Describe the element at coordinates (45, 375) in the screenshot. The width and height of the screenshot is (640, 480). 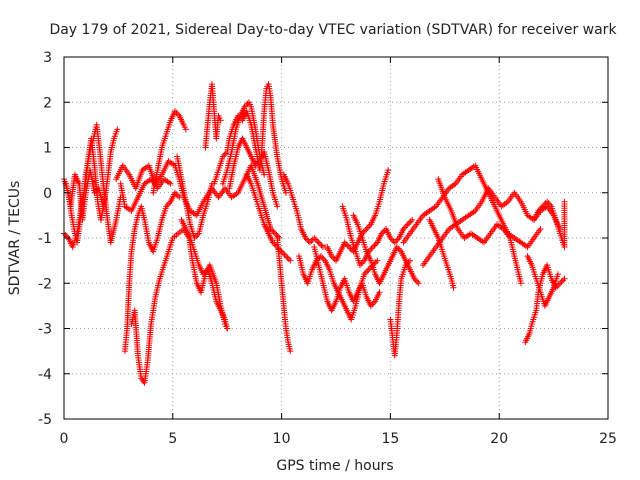
I see `y-tick-label: -4` at that location.